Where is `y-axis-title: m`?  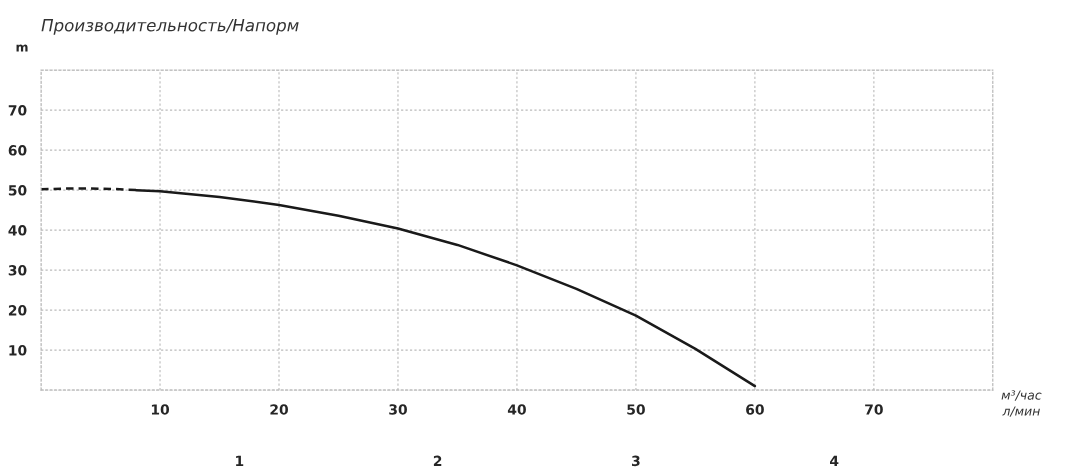 y-axis-title: m is located at coordinates (22, 48).